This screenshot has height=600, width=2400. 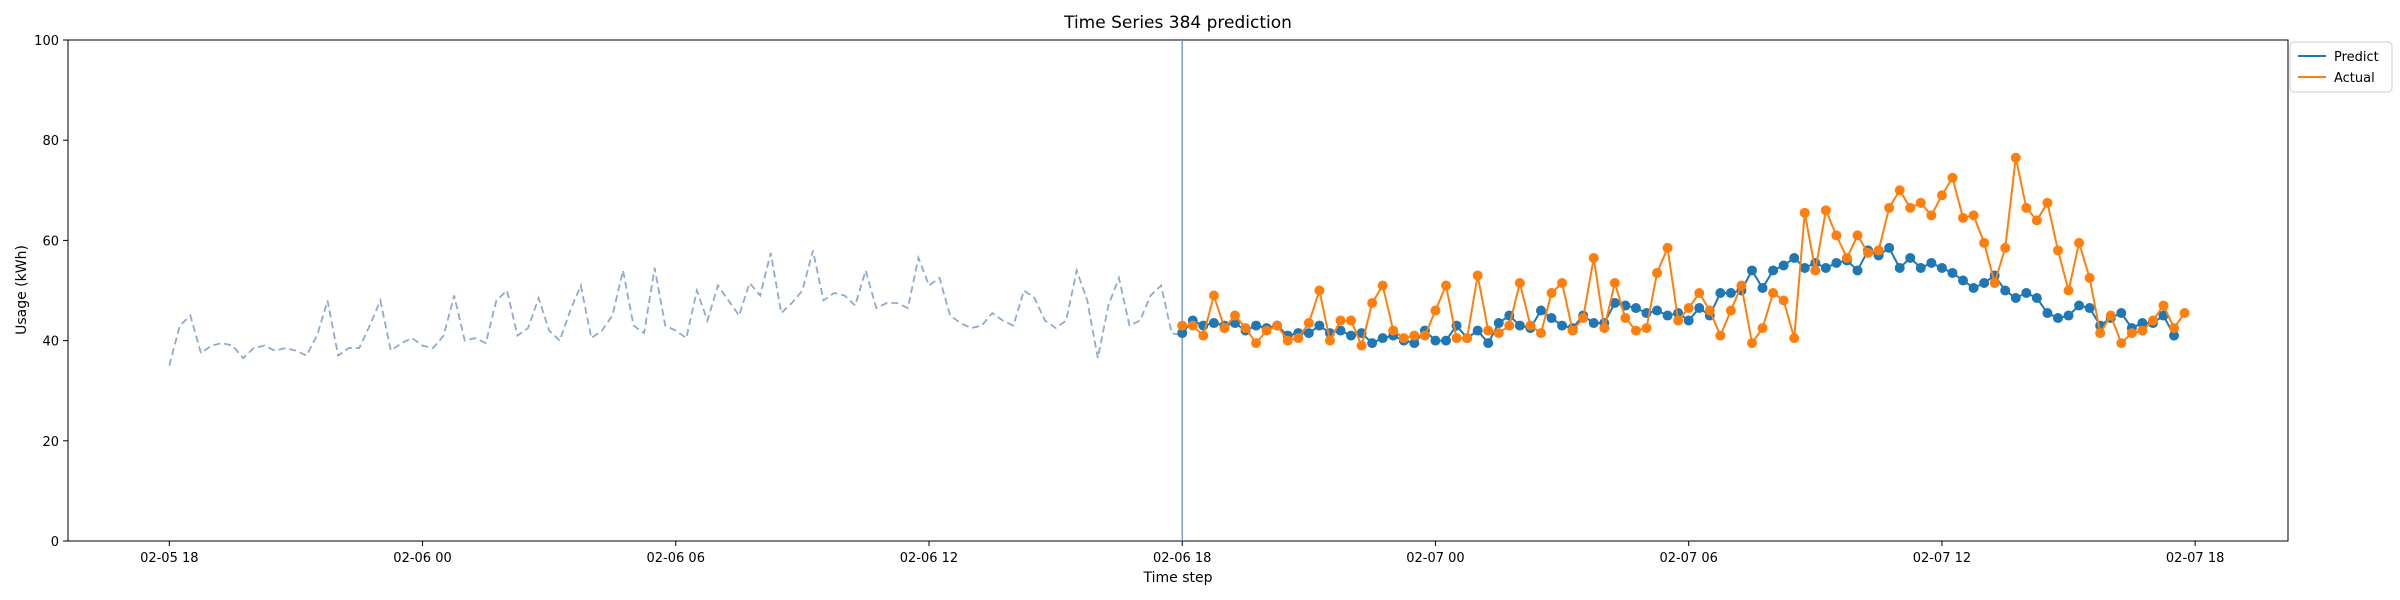 What do you see at coordinates (1688, 558) in the screenshot?
I see `x-tick-label: 02-07 06` at bounding box center [1688, 558].